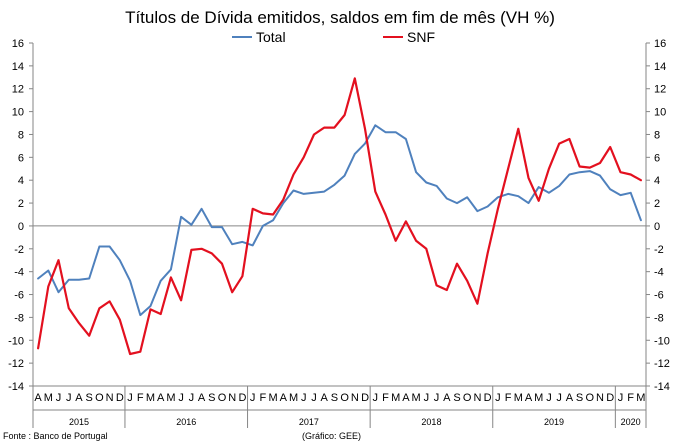 Image resolution: width=680 pixels, height=447 pixels. Describe the element at coordinates (19, 318) in the screenshot. I see `y-tick-label-left: -8` at that location.